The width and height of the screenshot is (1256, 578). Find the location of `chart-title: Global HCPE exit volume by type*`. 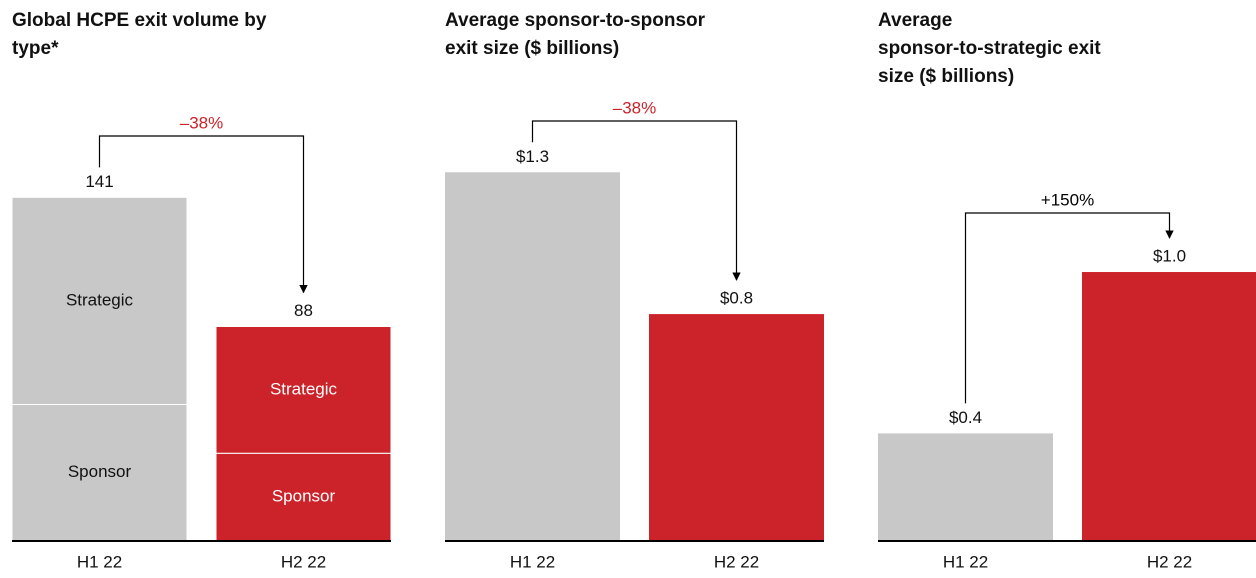

chart-title: Global HCPE exit volume by type* is located at coordinates (139, 34).